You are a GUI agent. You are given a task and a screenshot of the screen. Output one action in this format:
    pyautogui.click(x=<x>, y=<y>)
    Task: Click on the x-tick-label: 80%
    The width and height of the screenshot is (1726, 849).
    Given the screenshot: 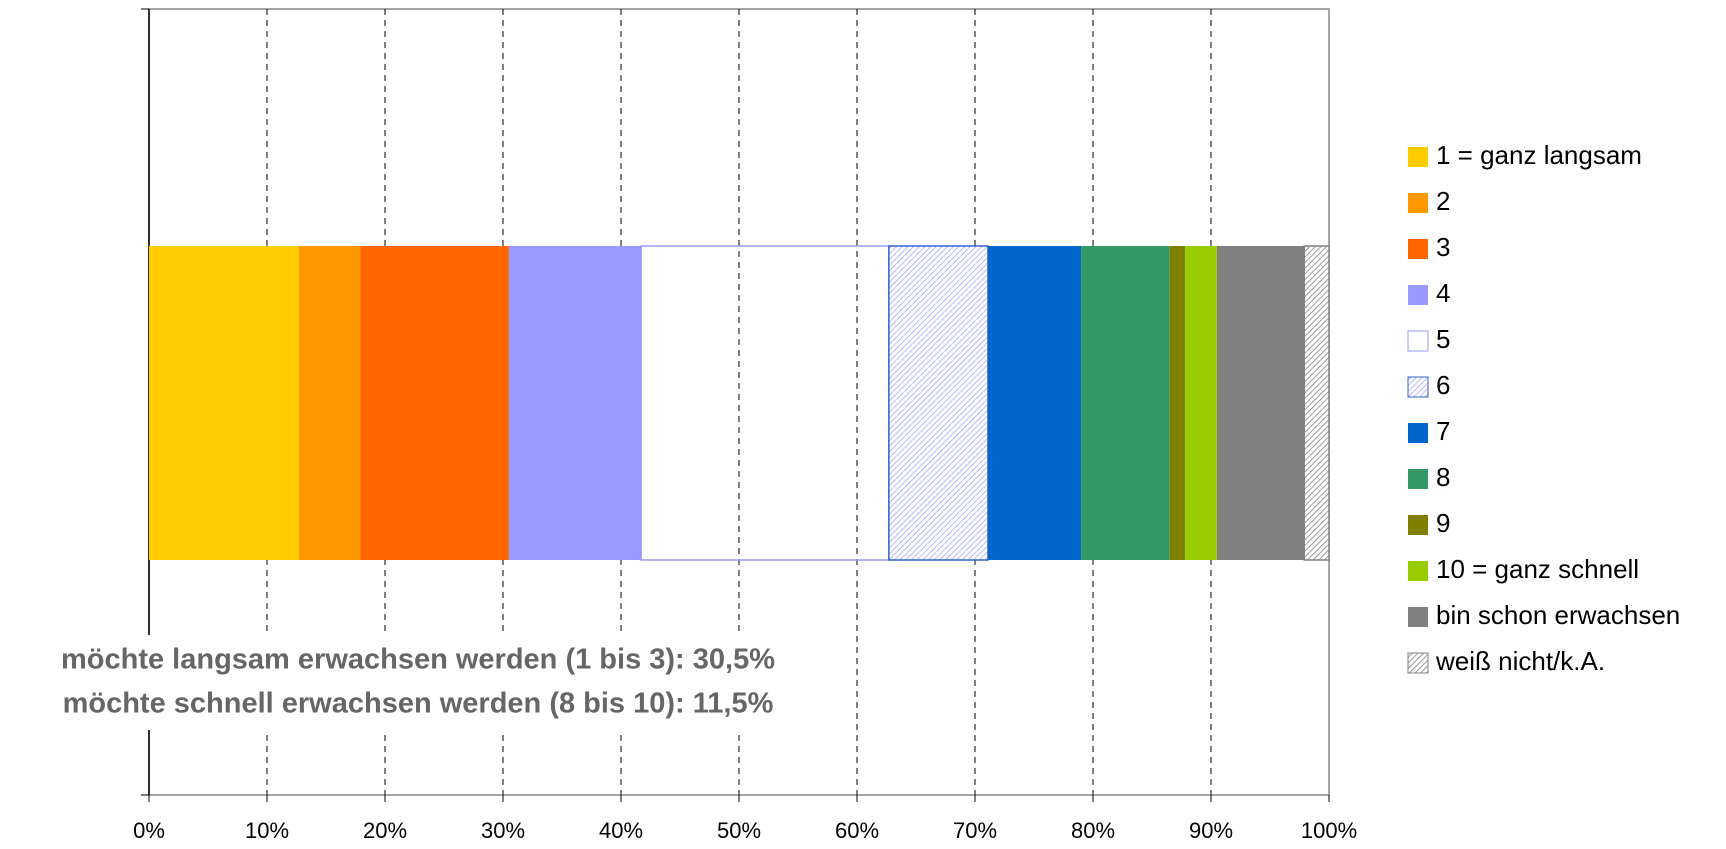 What is the action you would take?
    pyautogui.click(x=1093, y=830)
    